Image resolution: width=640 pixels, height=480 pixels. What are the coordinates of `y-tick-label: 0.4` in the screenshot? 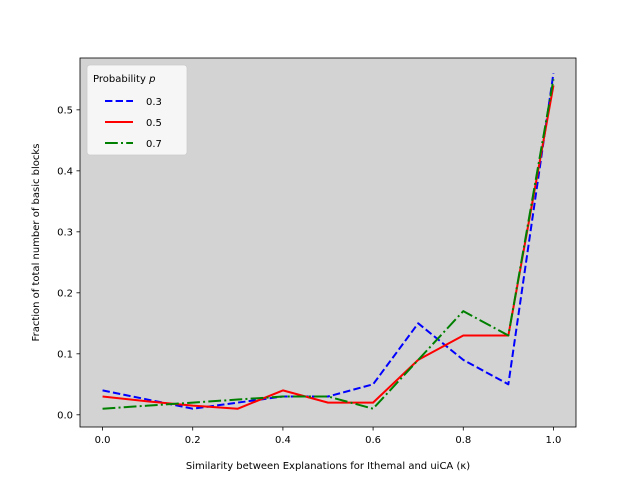 It's located at (65, 171).